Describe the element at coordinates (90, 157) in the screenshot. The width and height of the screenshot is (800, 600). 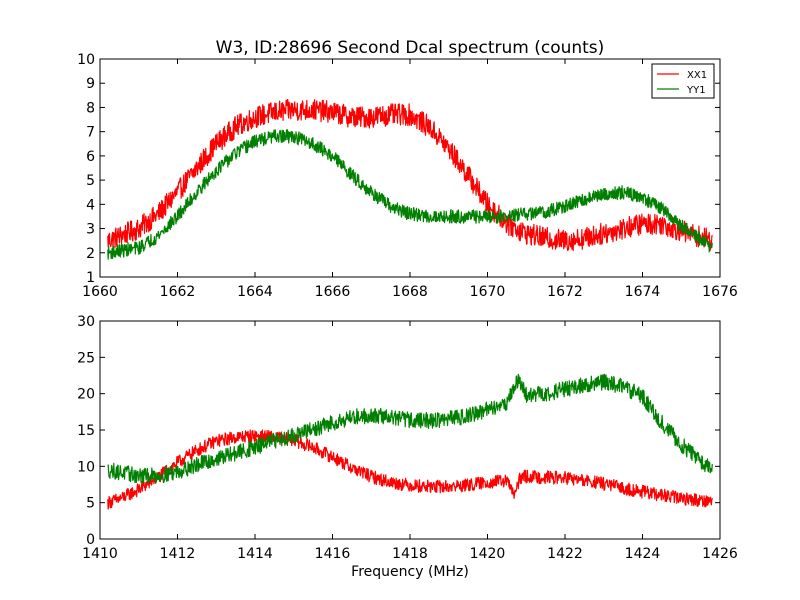
I see `y-tick-label-top: 6` at that location.